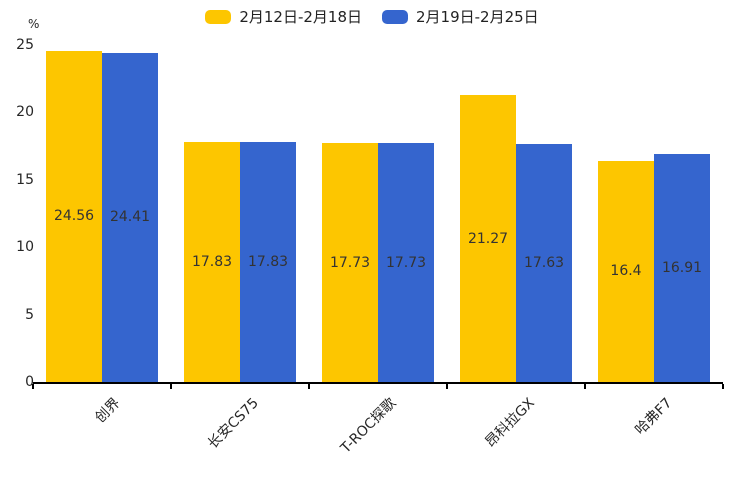 The width and height of the screenshot is (744, 496). Describe the element at coordinates (372, 17) in the screenshot. I see `legend: 2月12日-2月18日 2月19日-2月25日` at that location.